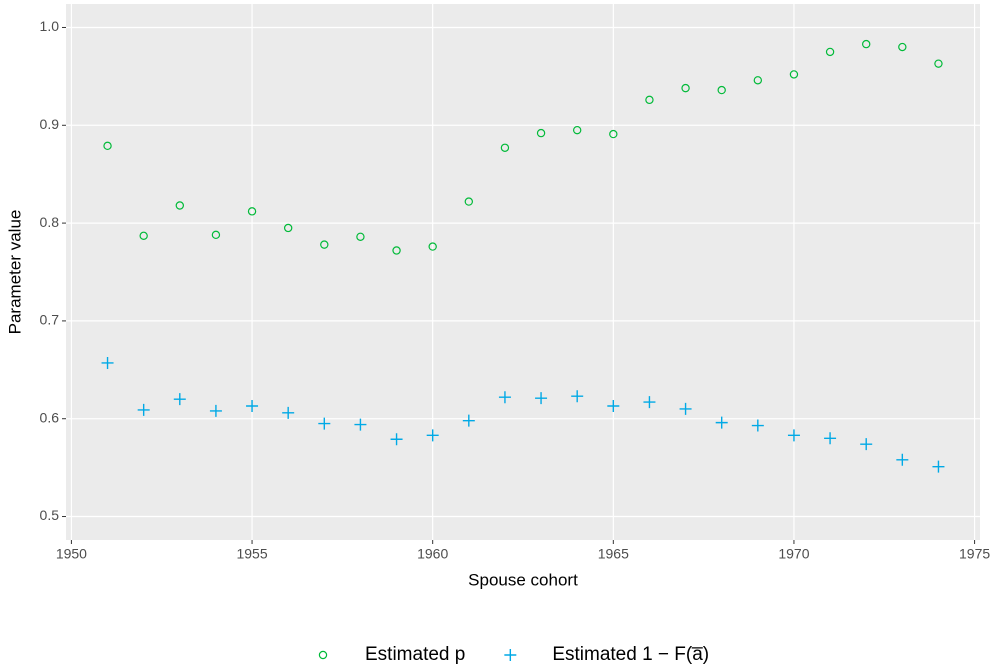 The image size is (993, 670). What do you see at coordinates (415, 654) in the screenshot?
I see `legend-label: Estimated p` at bounding box center [415, 654].